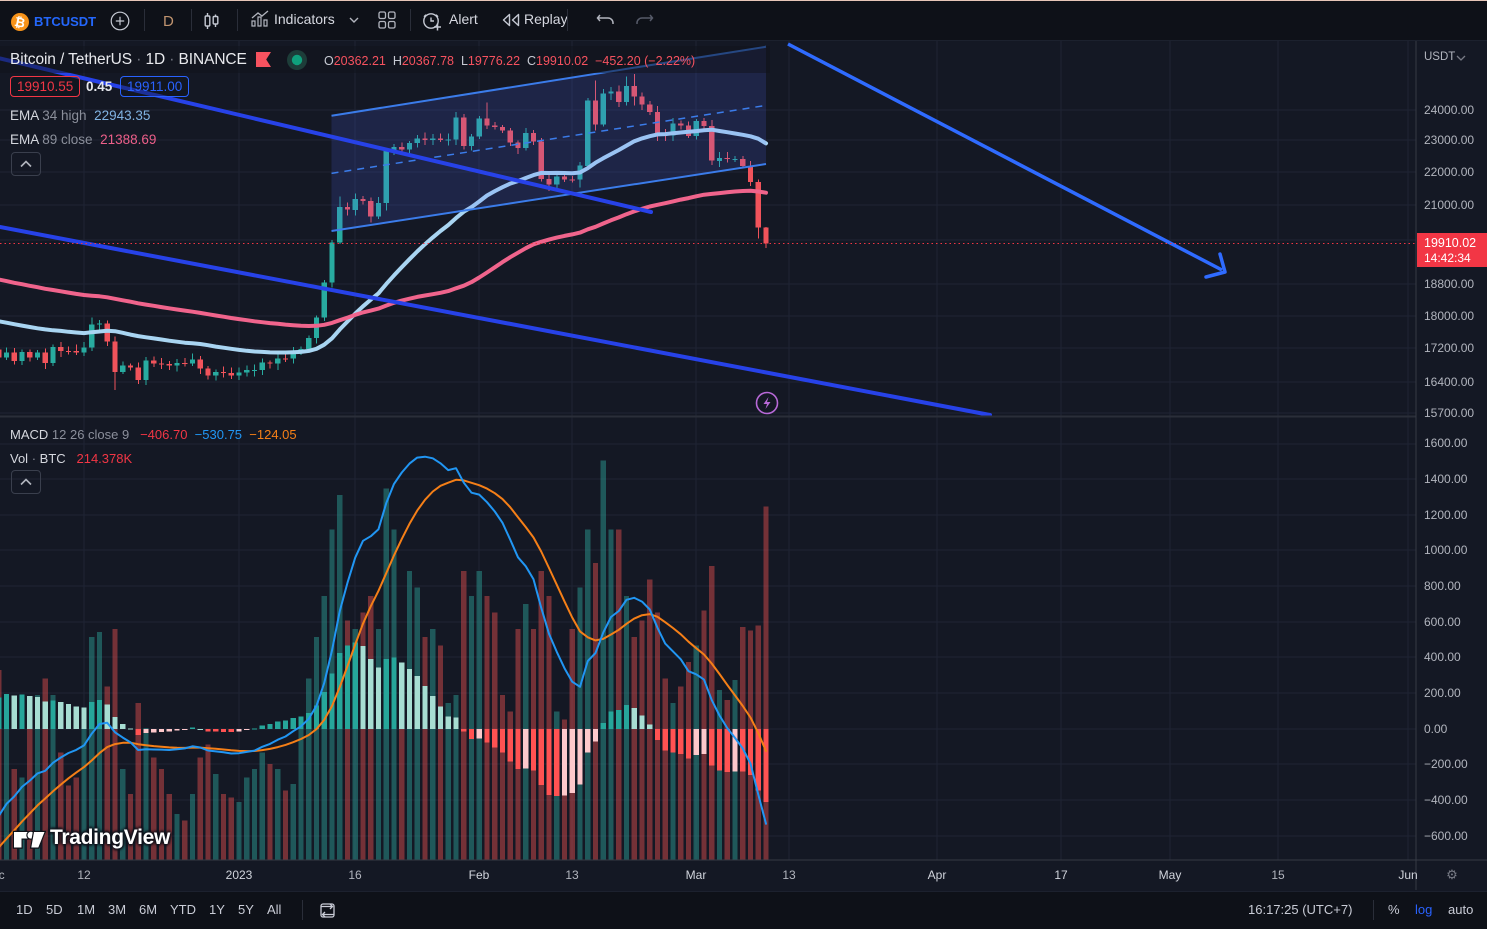  I want to click on svg-text: 1000.00, so click(1446, 550).